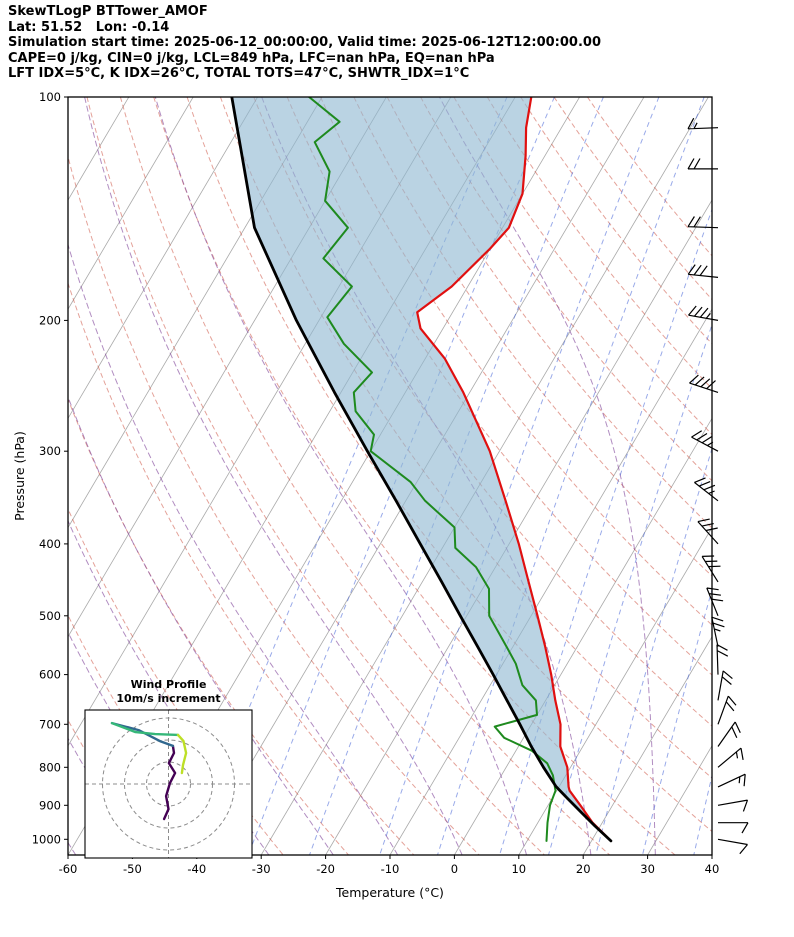 The height and width of the screenshot is (937, 794). Describe the element at coordinates (50, 97) in the screenshot. I see `y-tick-label: 100` at that location.